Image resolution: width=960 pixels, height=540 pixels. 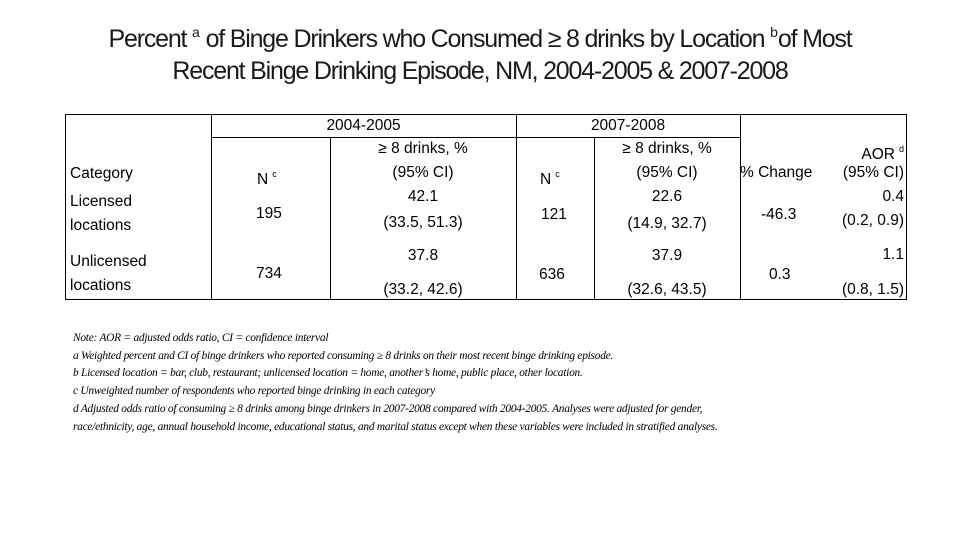 I want to click on header-pct-2007-line2: (95% CI), so click(x=667, y=172).